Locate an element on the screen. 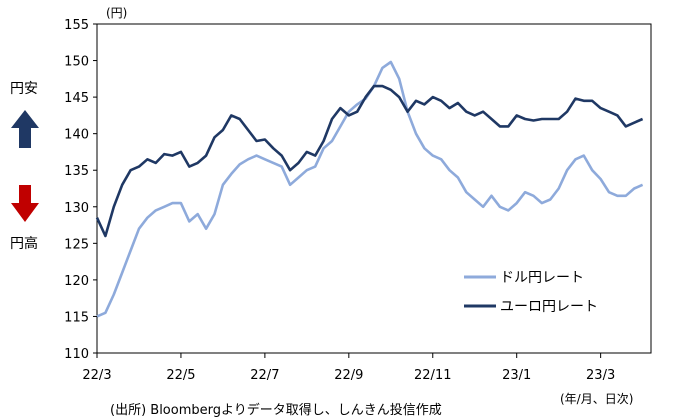  x-tick-label: 22/5 is located at coordinates (180, 375).